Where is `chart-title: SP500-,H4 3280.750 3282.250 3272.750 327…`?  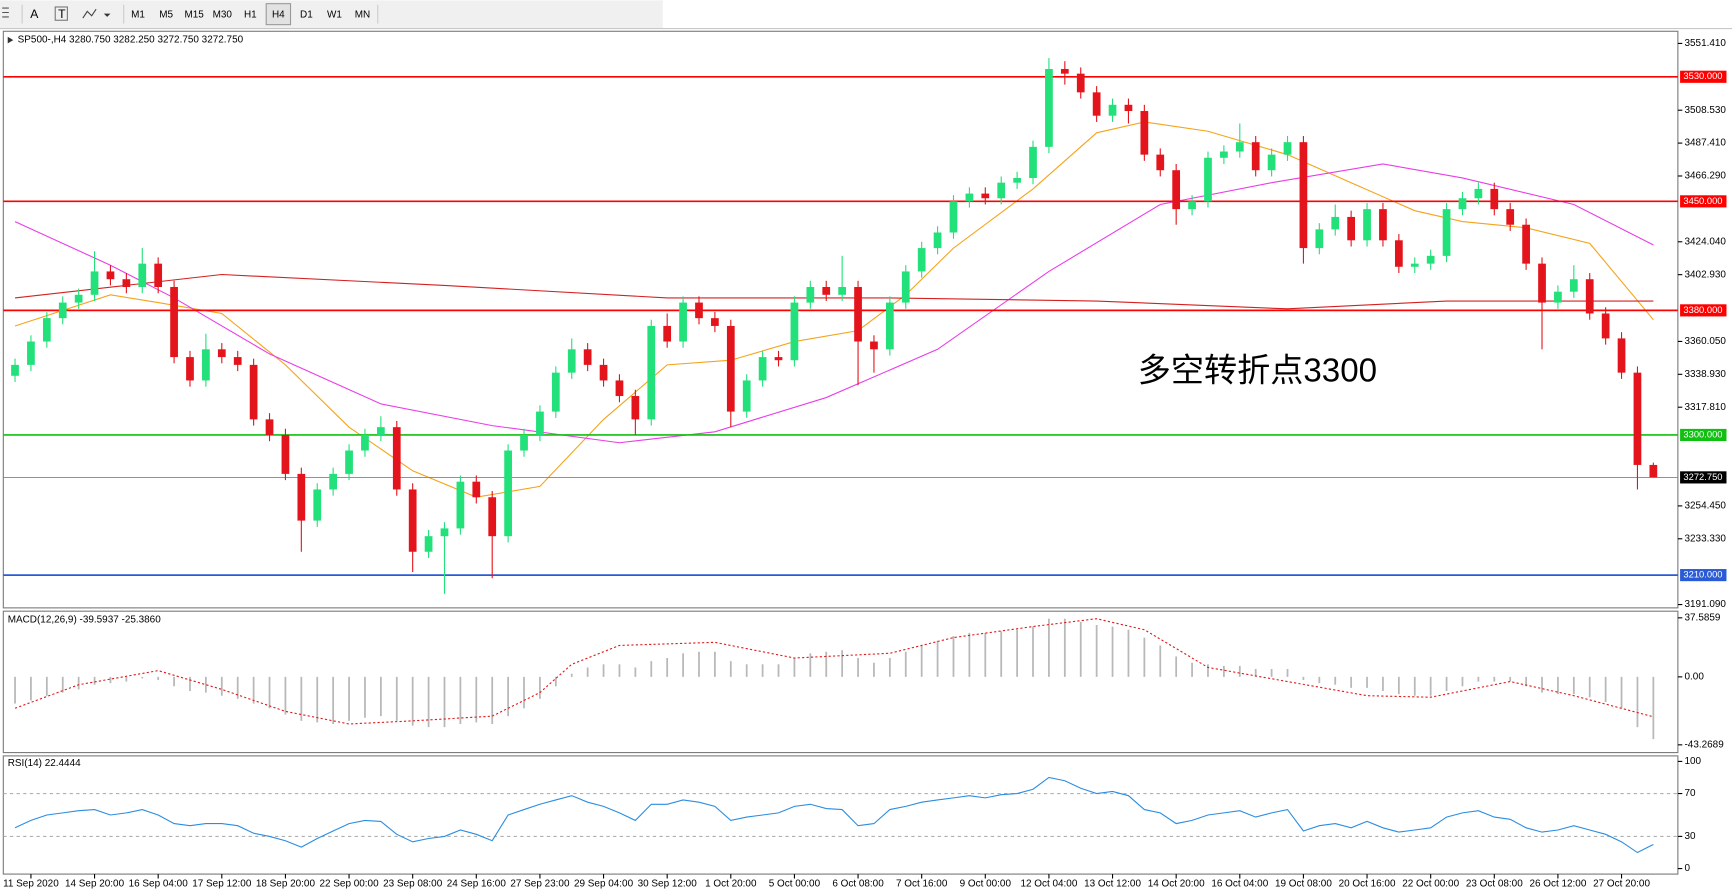
chart-title: SP500-,H4 3280.750 3282.250 3272.750 327… is located at coordinates (131, 40).